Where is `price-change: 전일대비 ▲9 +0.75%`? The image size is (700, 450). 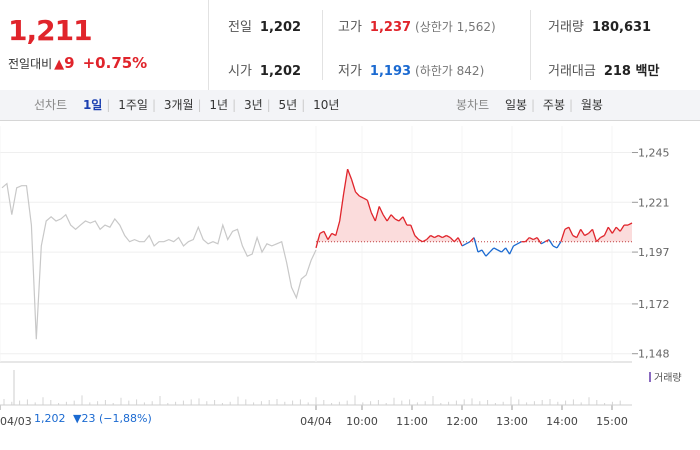 price-change: 전일대비 ▲9 +0.75% is located at coordinates (77, 63).